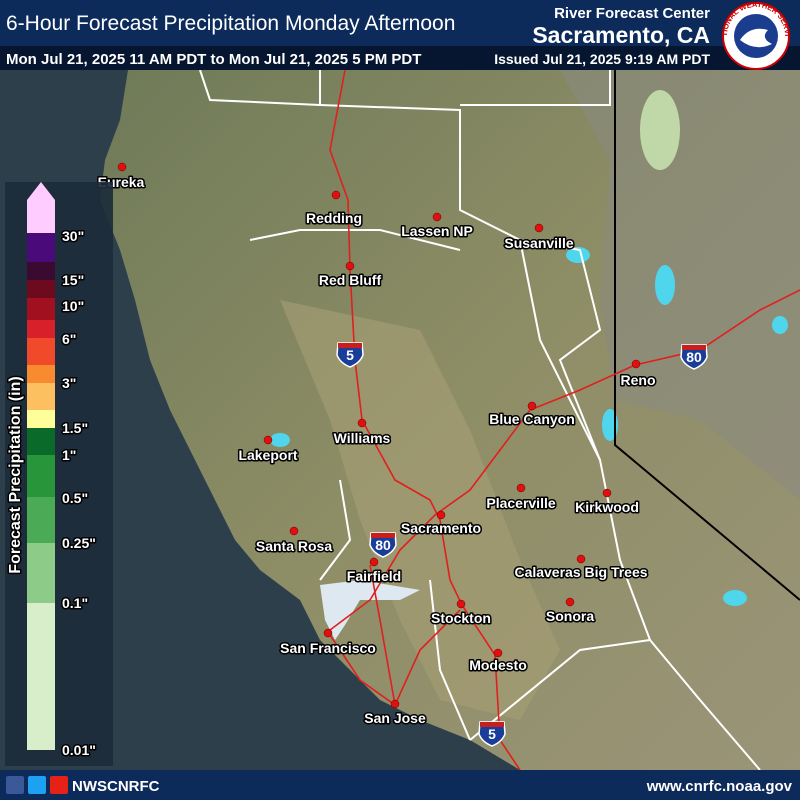  Describe the element at coordinates (79, 750) in the screenshot. I see `legend-label: 0.01"` at that location.